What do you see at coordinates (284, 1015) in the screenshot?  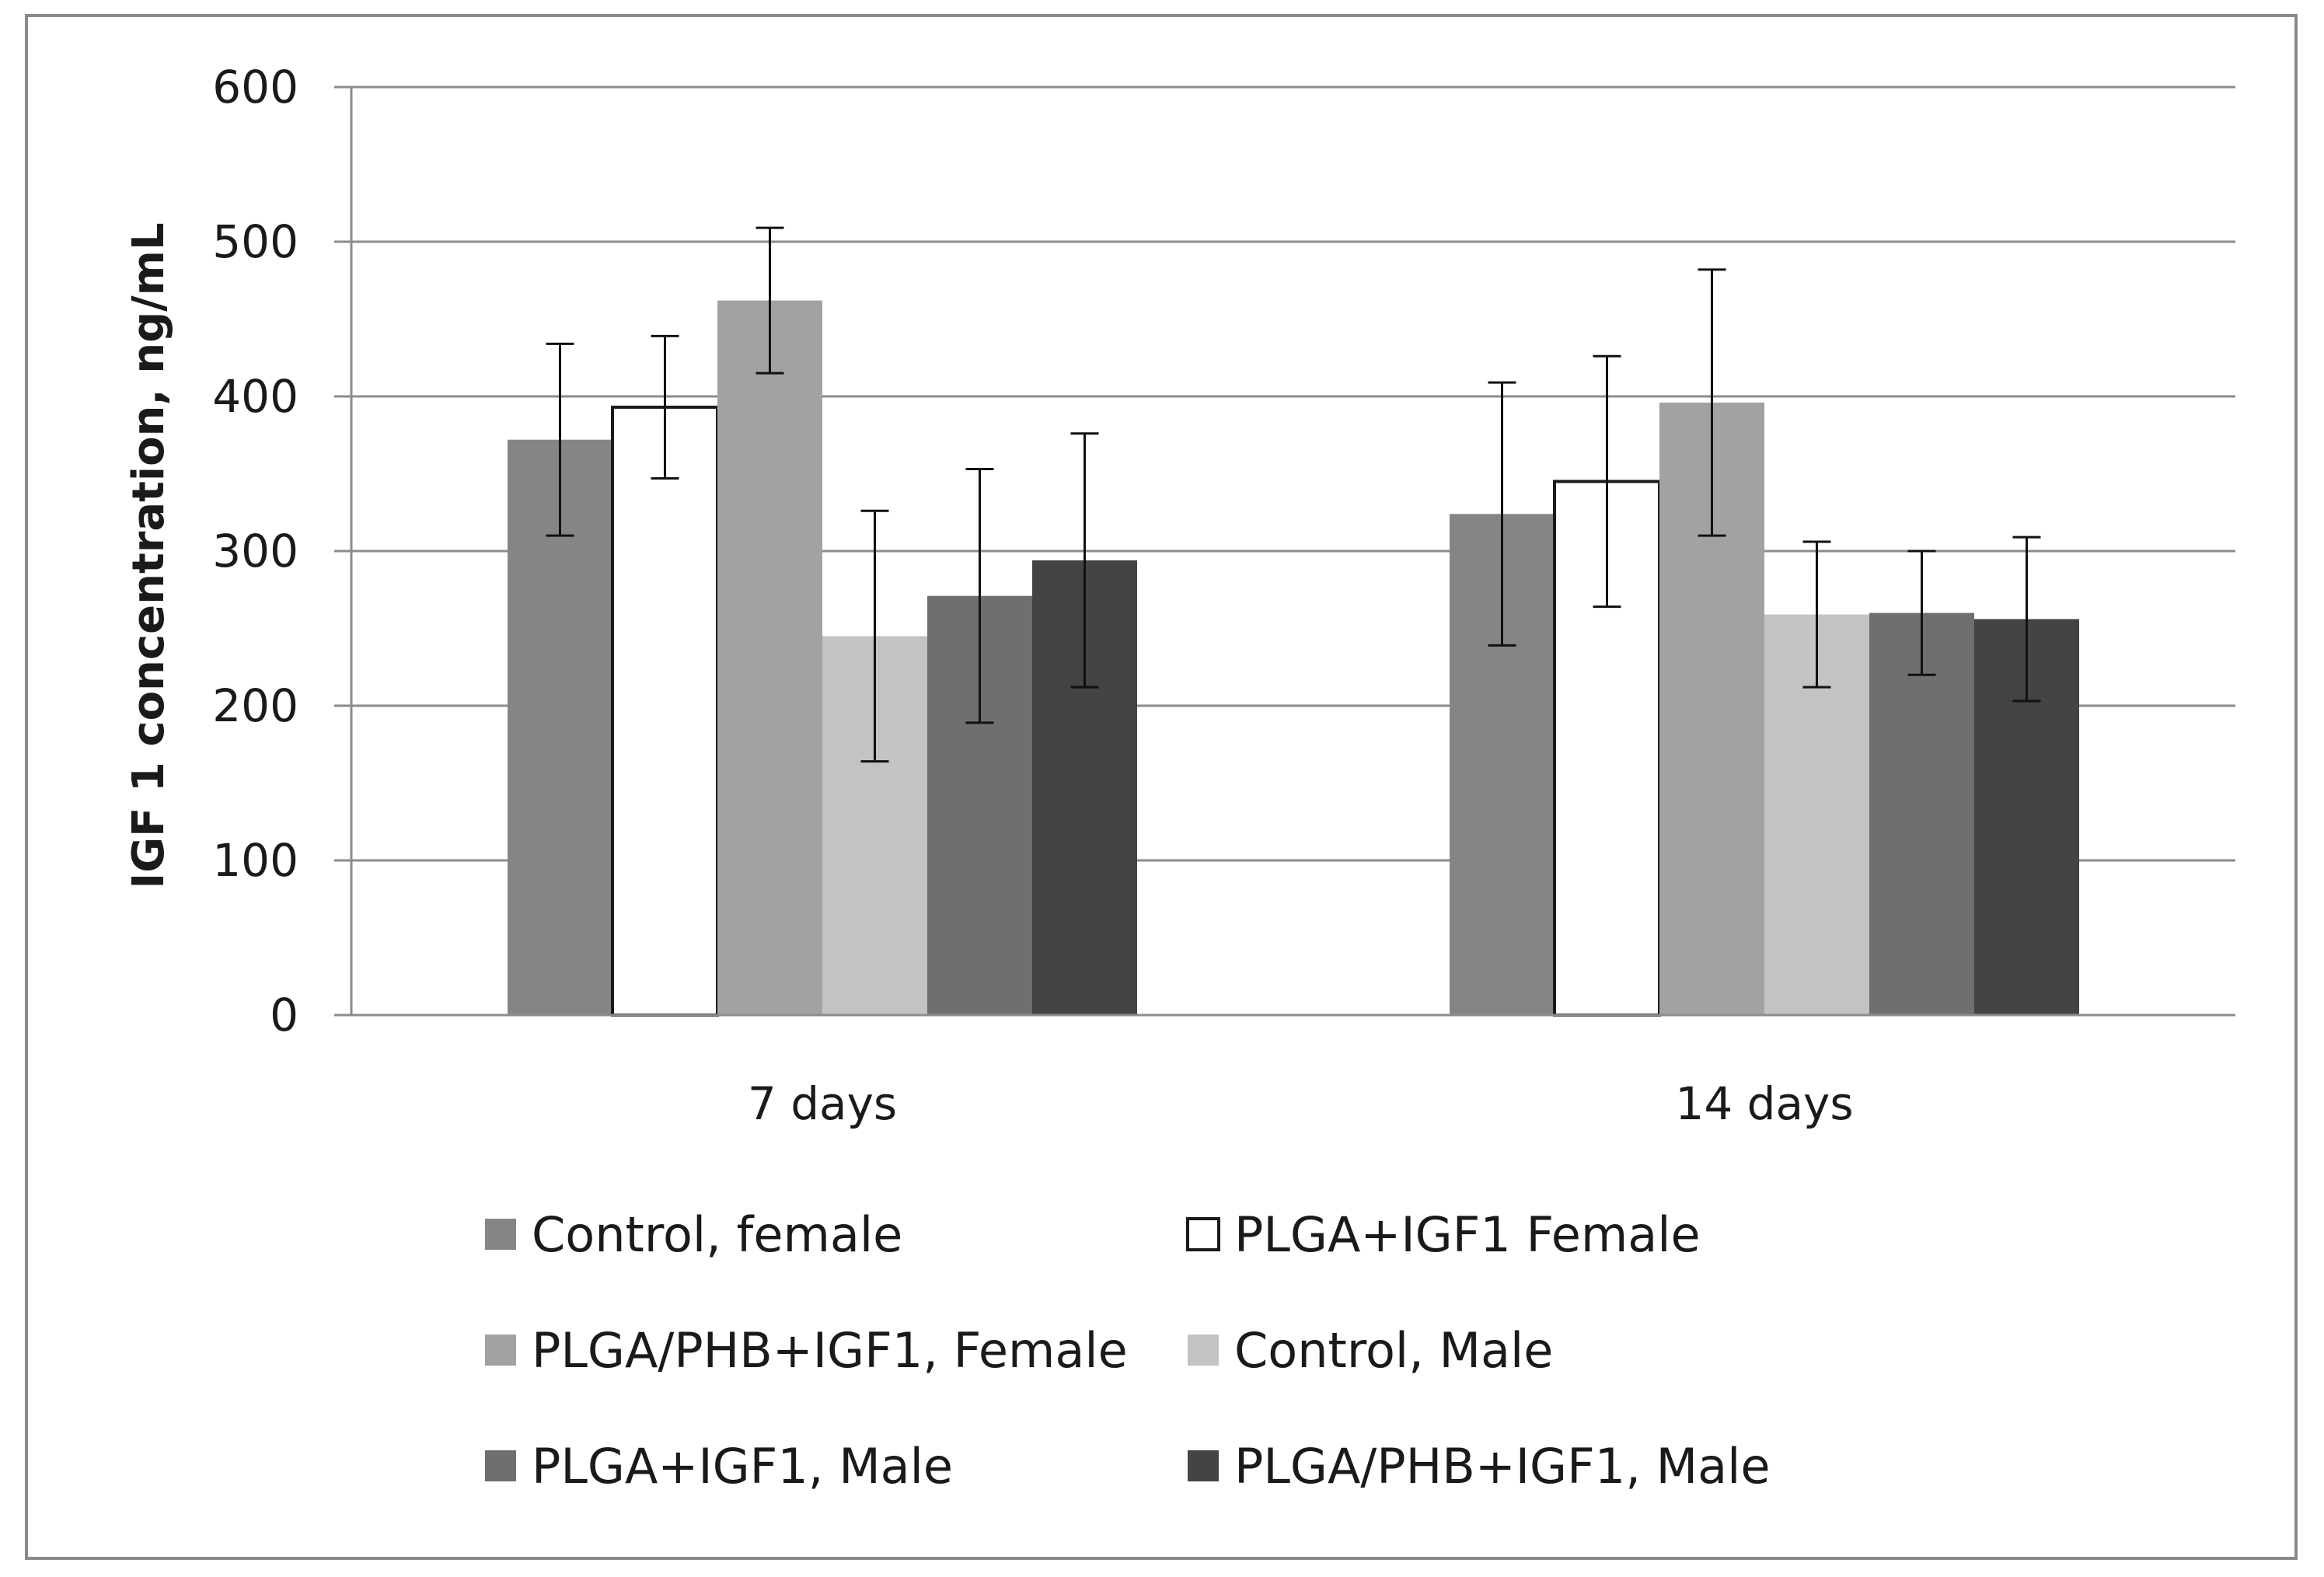 I see `y-tick-label-0: 0` at bounding box center [284, 1015].